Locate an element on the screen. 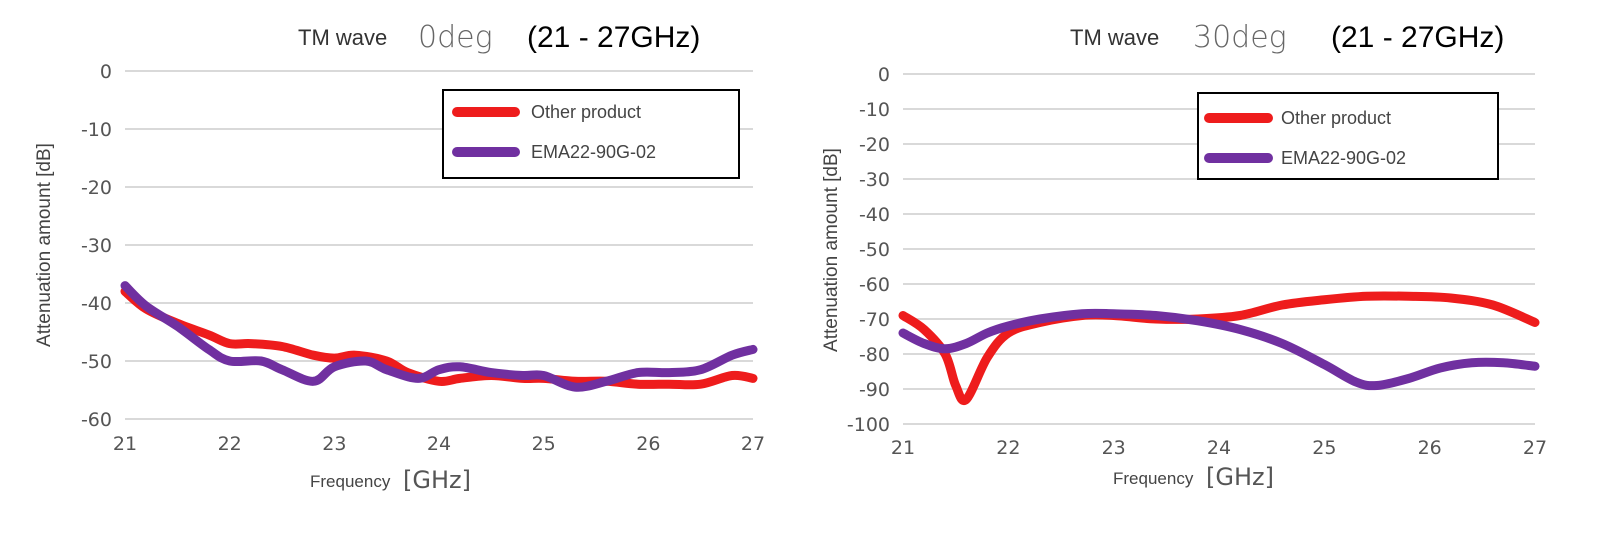 This screenshot has width=1600, height=536. chart-title-angle: 0deg is located at coordinates (455, 37).